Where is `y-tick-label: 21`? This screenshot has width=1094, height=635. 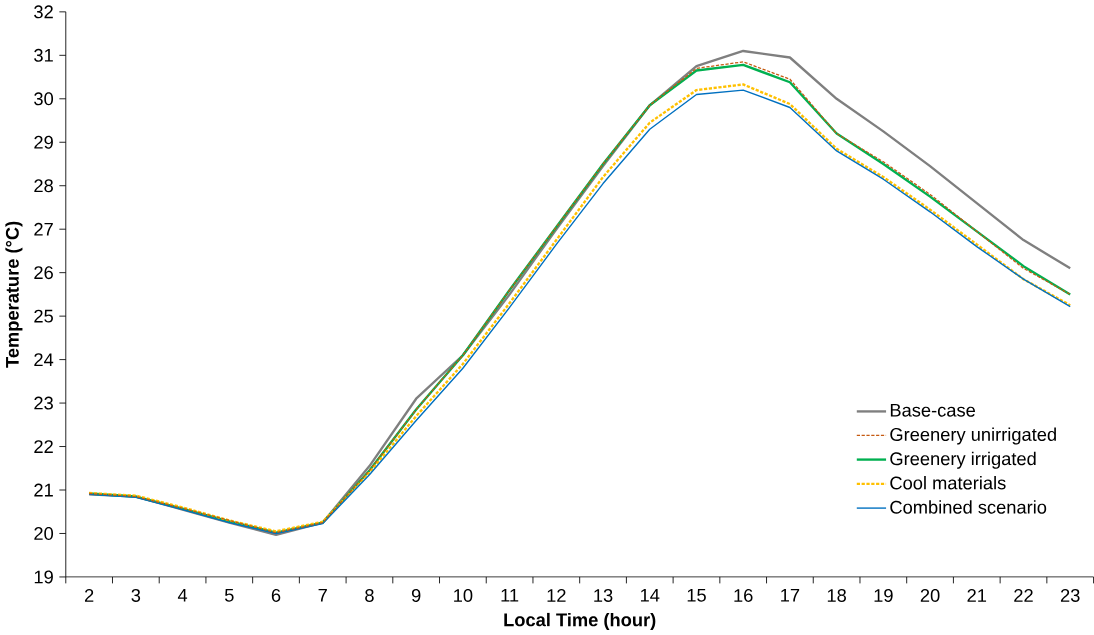
y-tick-label: 21 is located at coordinates (43, 490).